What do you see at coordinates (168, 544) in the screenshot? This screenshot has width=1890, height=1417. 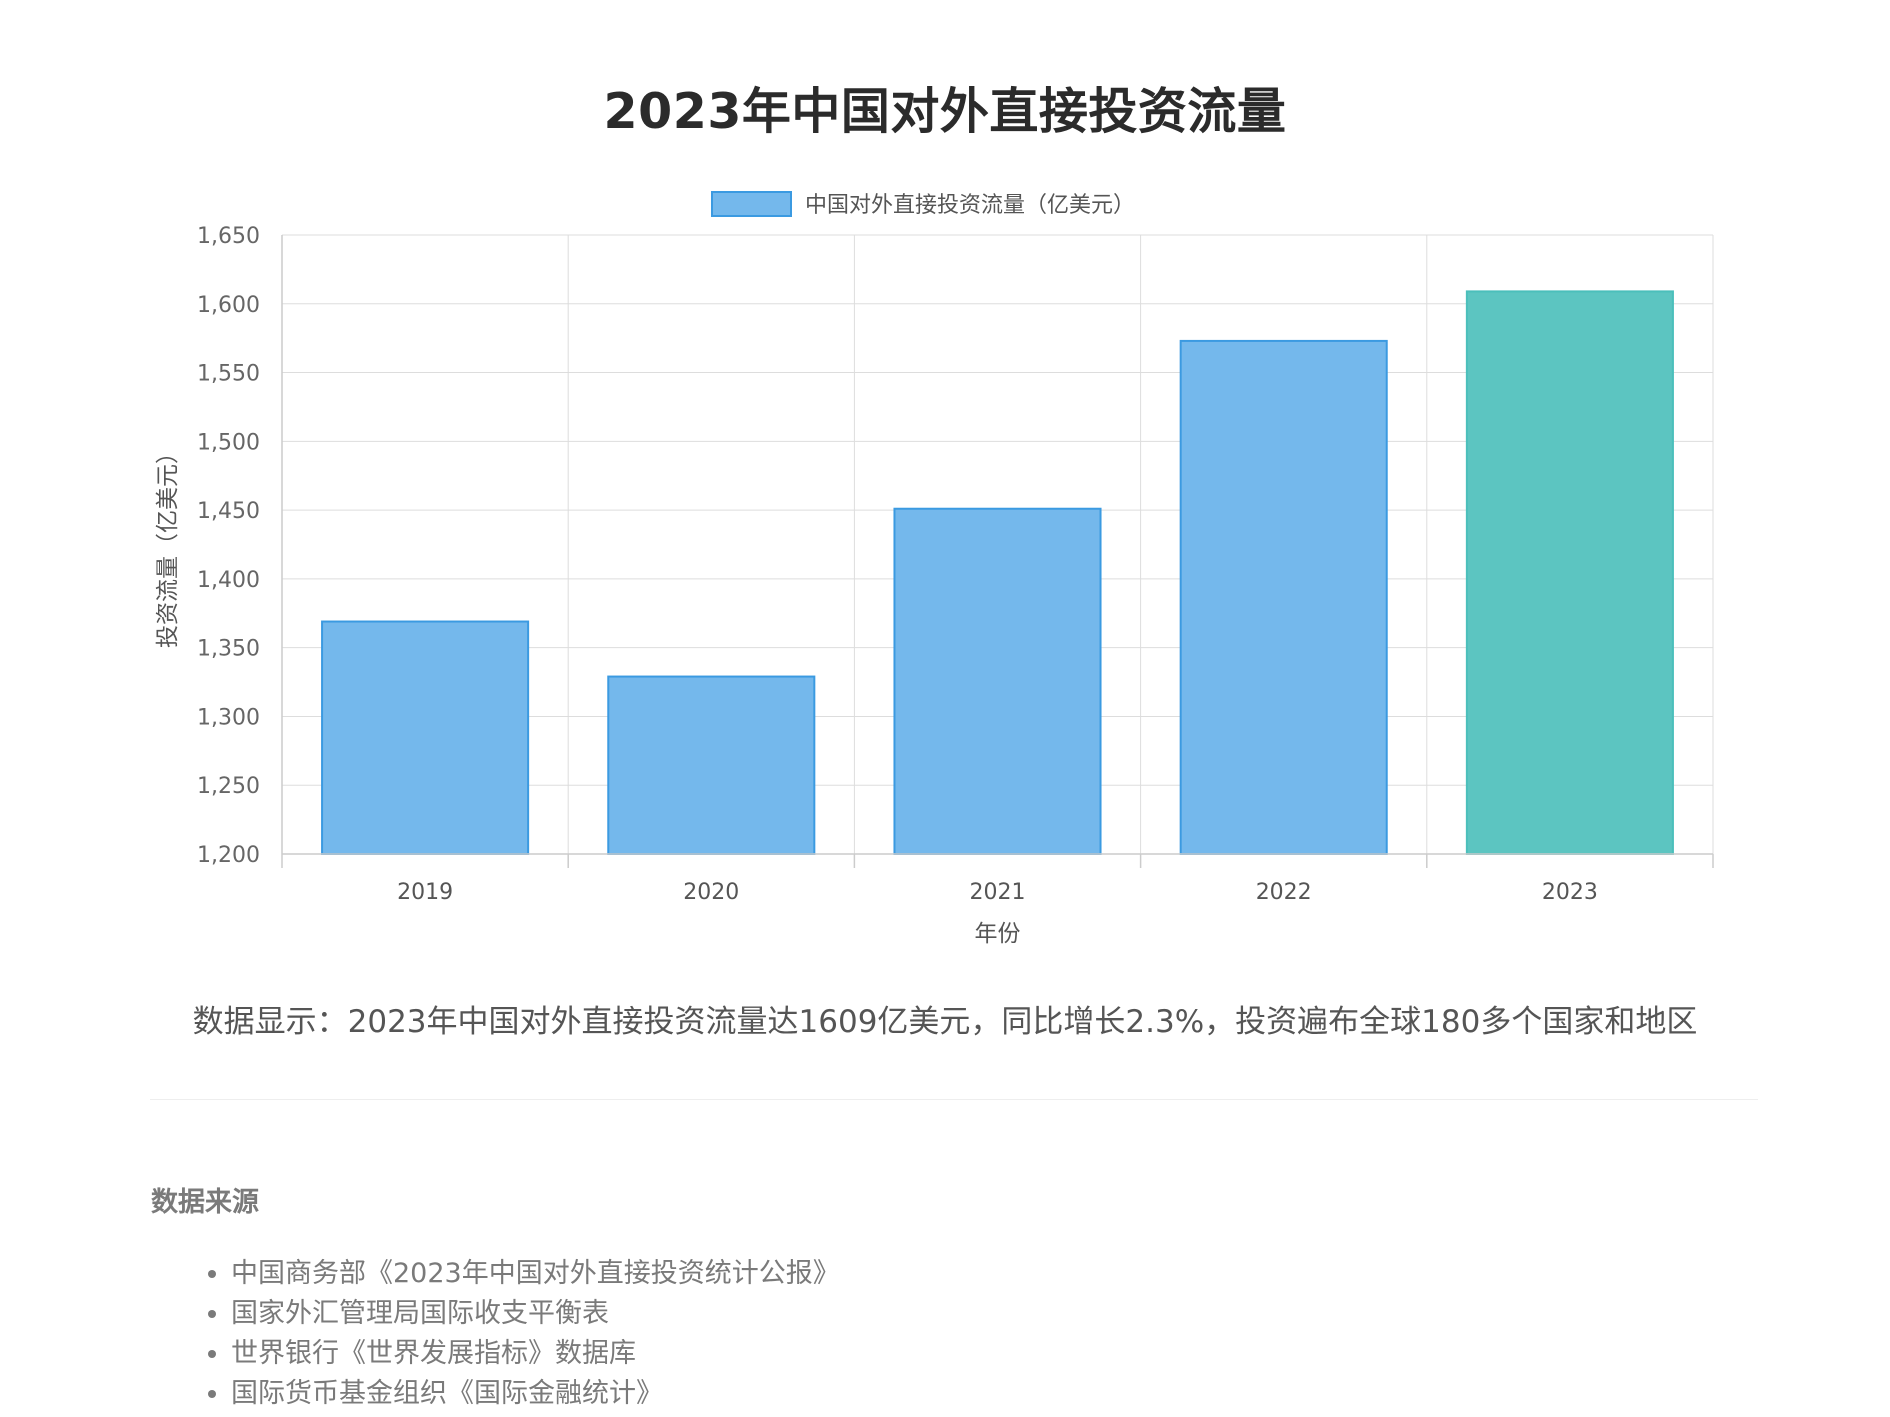 I see `y-axis-title: 投资流量（亿美元）` at bounding box center [168, 544].